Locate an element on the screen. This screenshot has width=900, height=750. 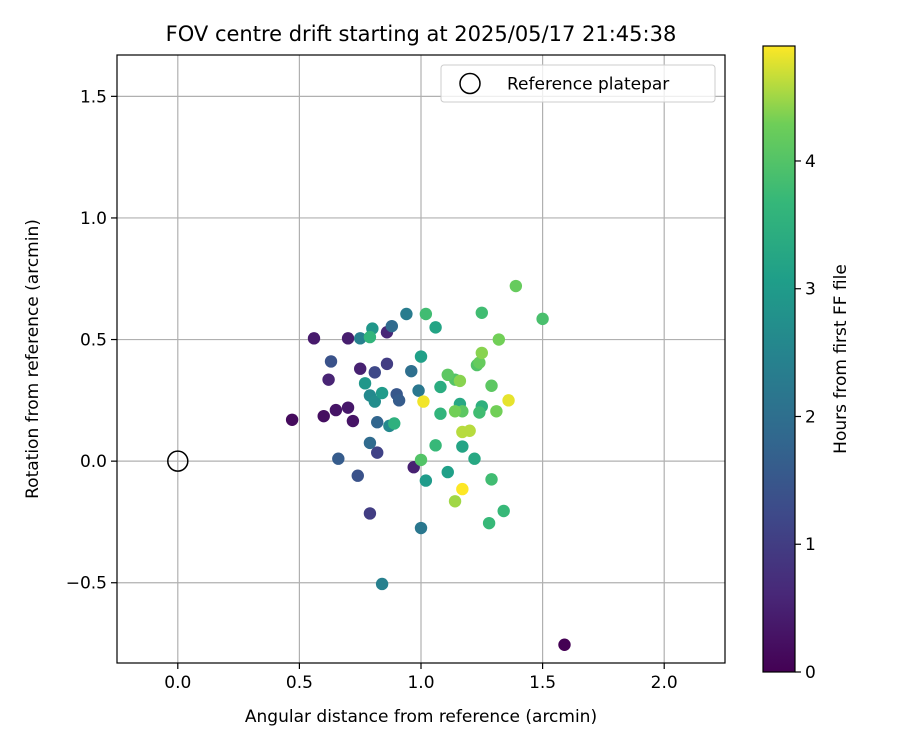
colorbar: 0 1 2 3 4 Hours from first FF file is located at coordinates (806, 364).